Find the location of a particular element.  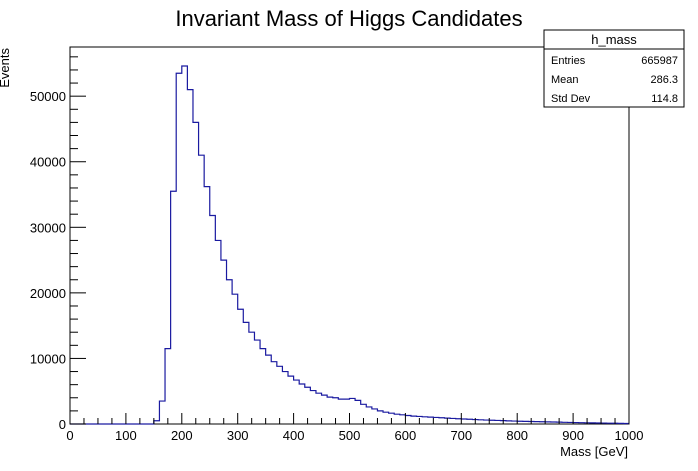

stats-entries-value: 665987 is located at coordinates (659, 61).